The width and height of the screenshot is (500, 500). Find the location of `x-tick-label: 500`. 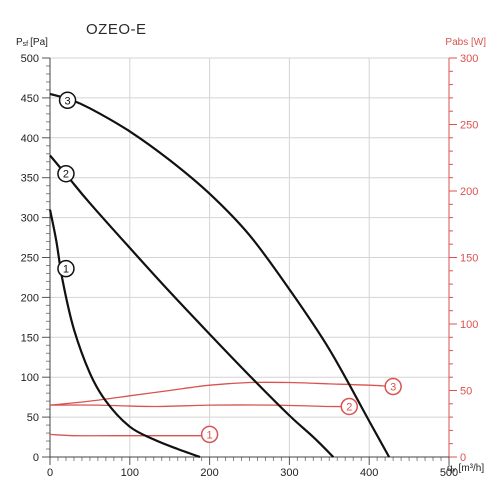

x-tick-label: 500 is located at coordinates (449, 473).